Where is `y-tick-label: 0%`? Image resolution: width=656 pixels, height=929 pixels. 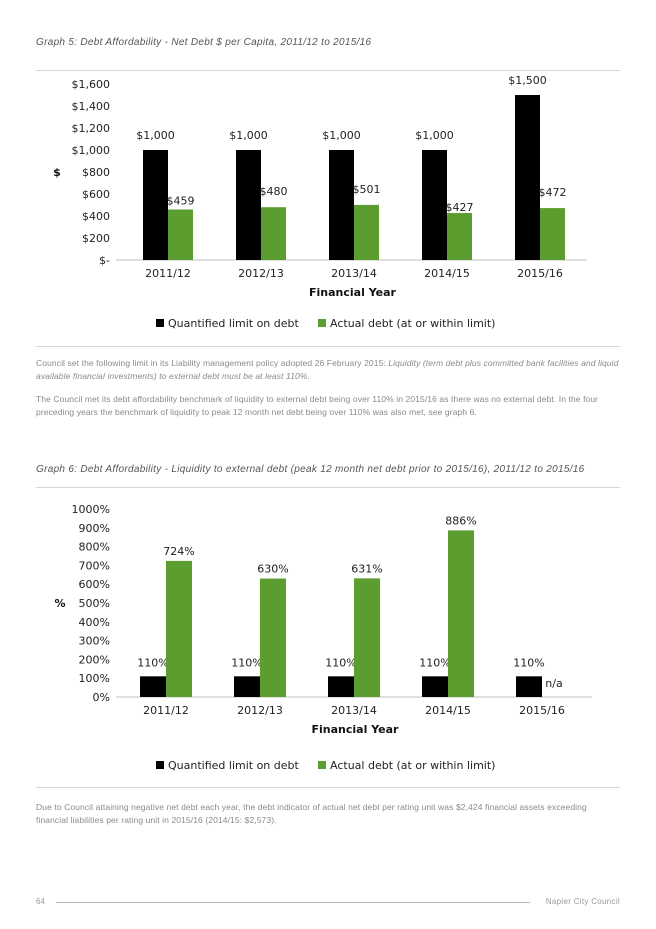
y-tick-label: 0% is located at coordinates (101, 697).